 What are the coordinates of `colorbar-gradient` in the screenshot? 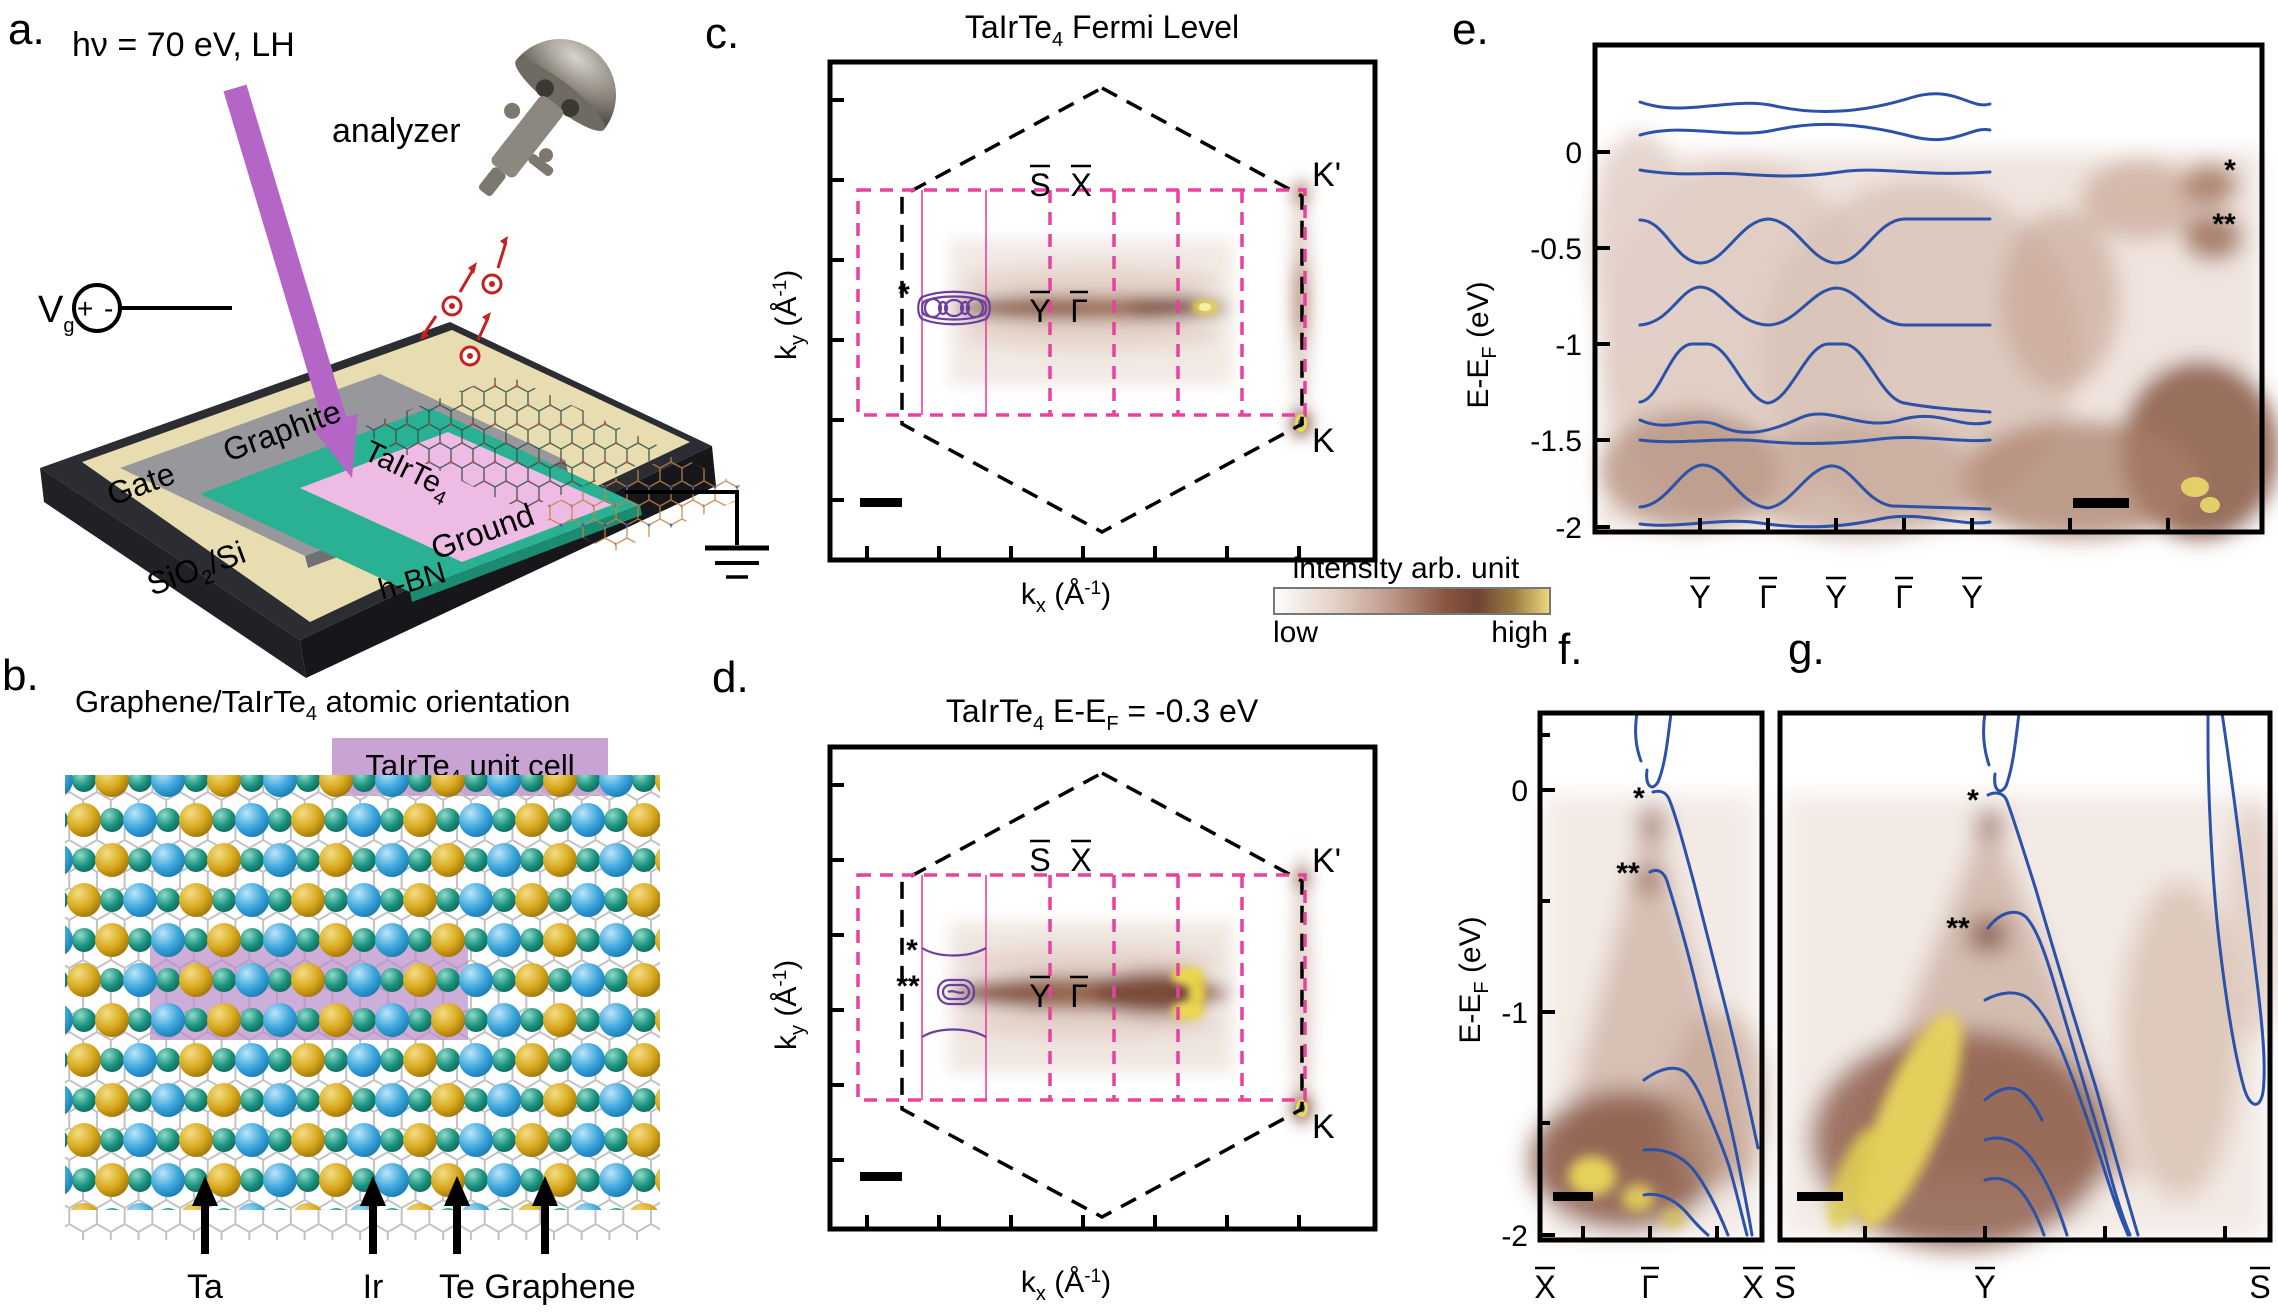 It's located at (1412, 601).